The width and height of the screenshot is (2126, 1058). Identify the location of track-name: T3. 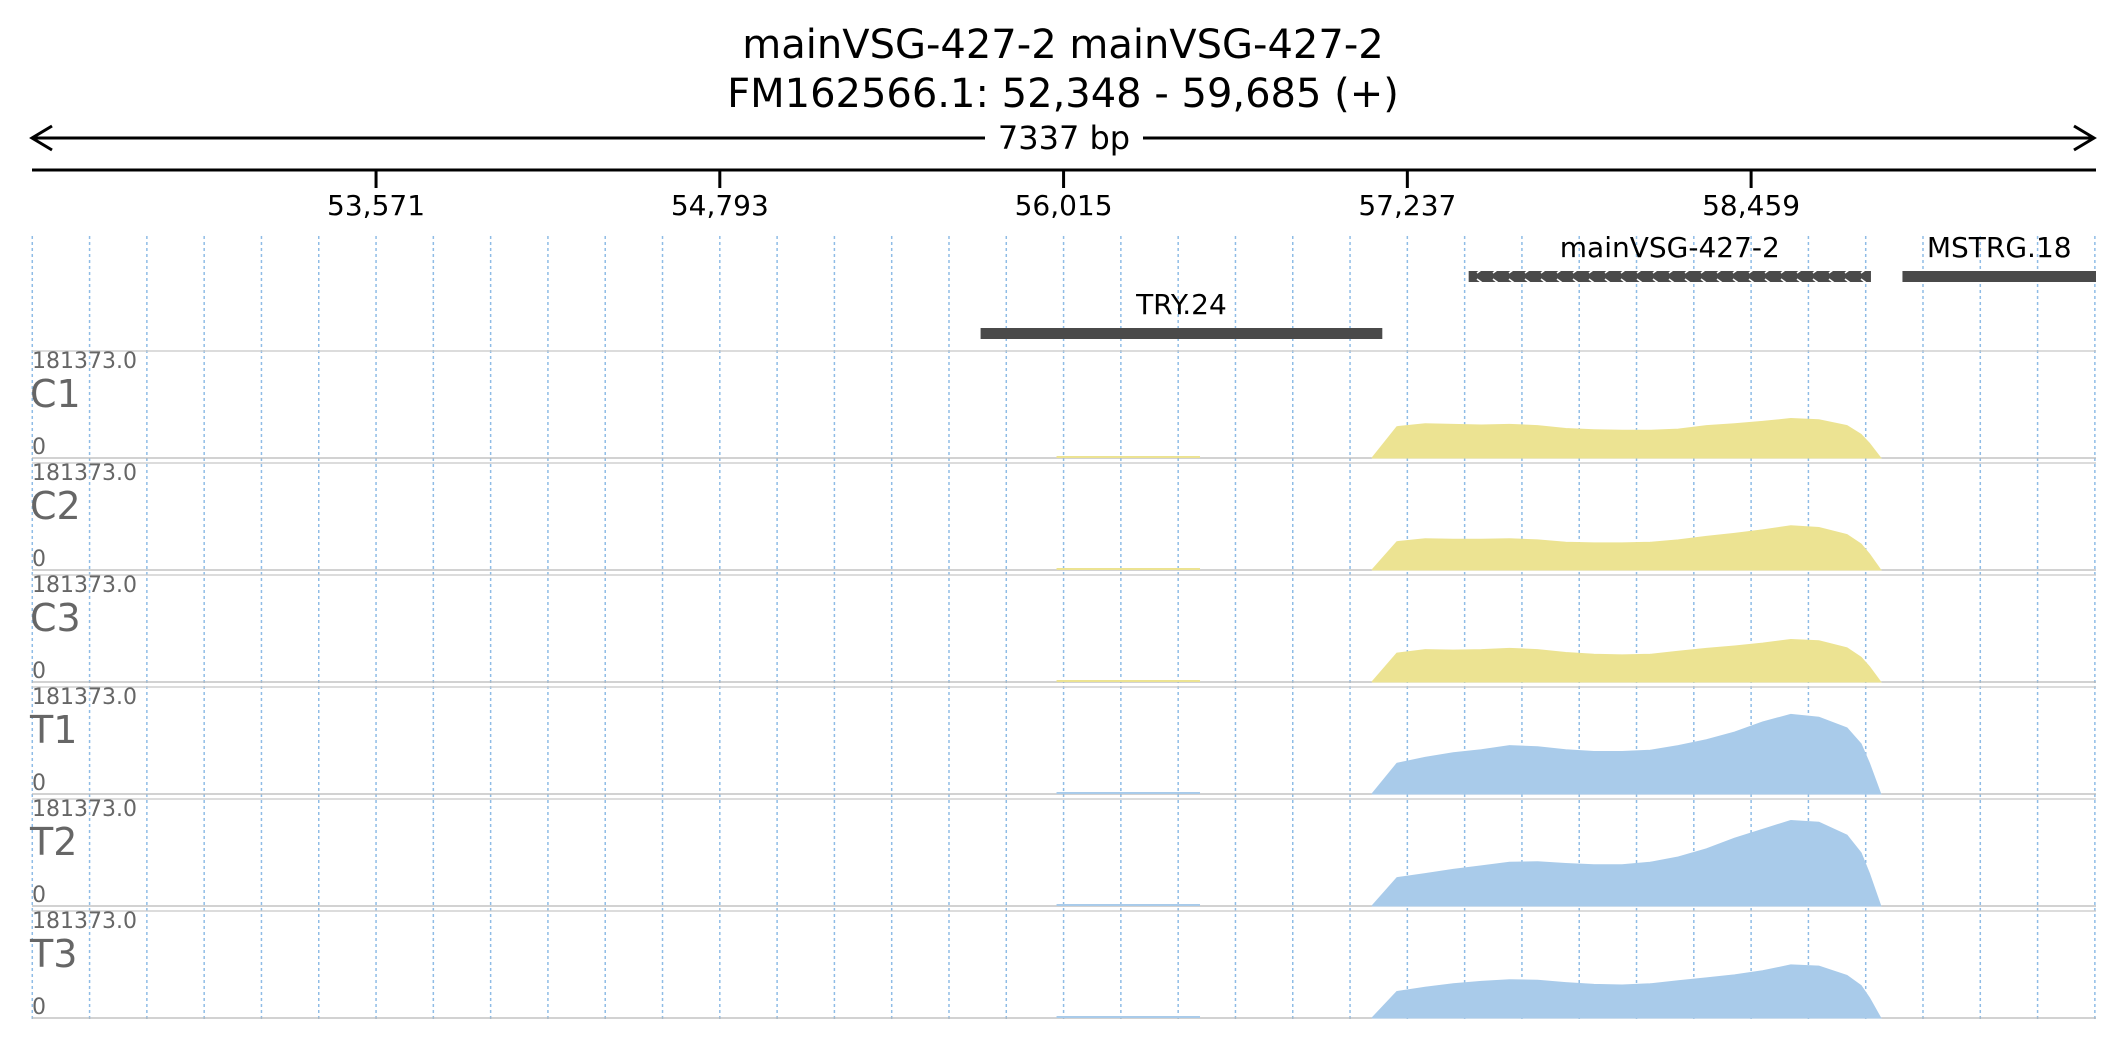
(53, 954).